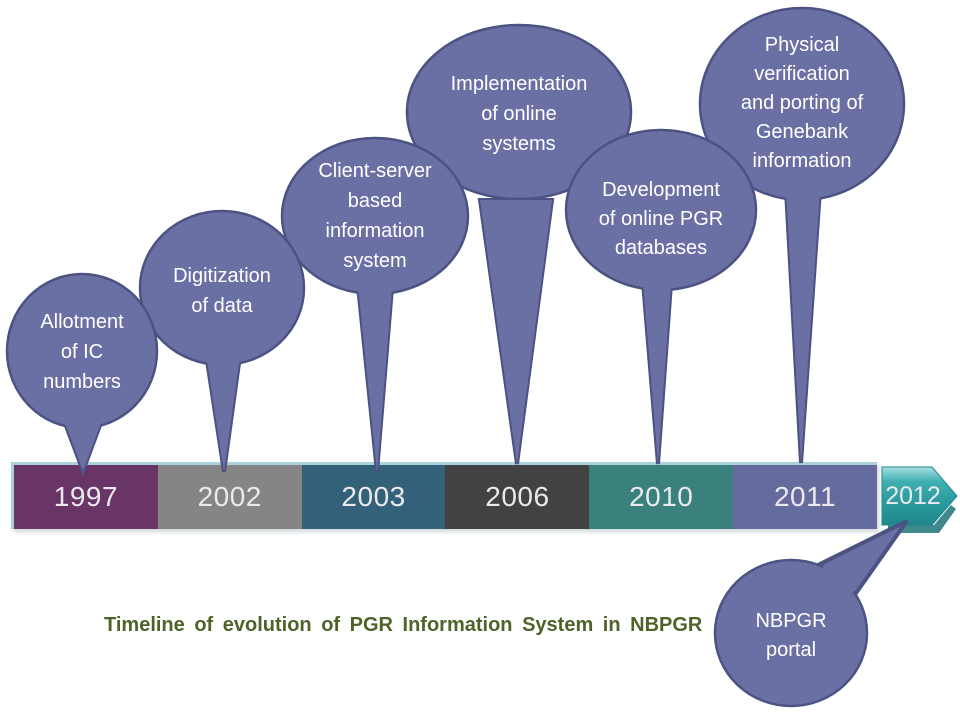 The height and width of the screenshot is (720, 960). I want to click on timeline-bar: 1997 2002 2003 2006 2010 2011, so click(444, 495).